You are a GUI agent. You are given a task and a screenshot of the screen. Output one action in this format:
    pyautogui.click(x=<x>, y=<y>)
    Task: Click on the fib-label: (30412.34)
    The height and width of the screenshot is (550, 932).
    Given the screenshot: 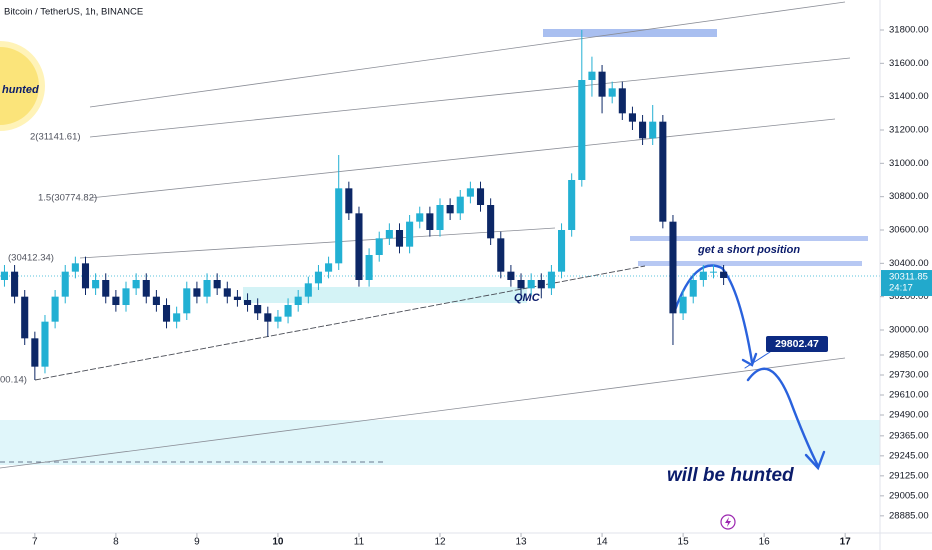 What is the action you would take?
    pyautogui.click(x=31, y=258)
    